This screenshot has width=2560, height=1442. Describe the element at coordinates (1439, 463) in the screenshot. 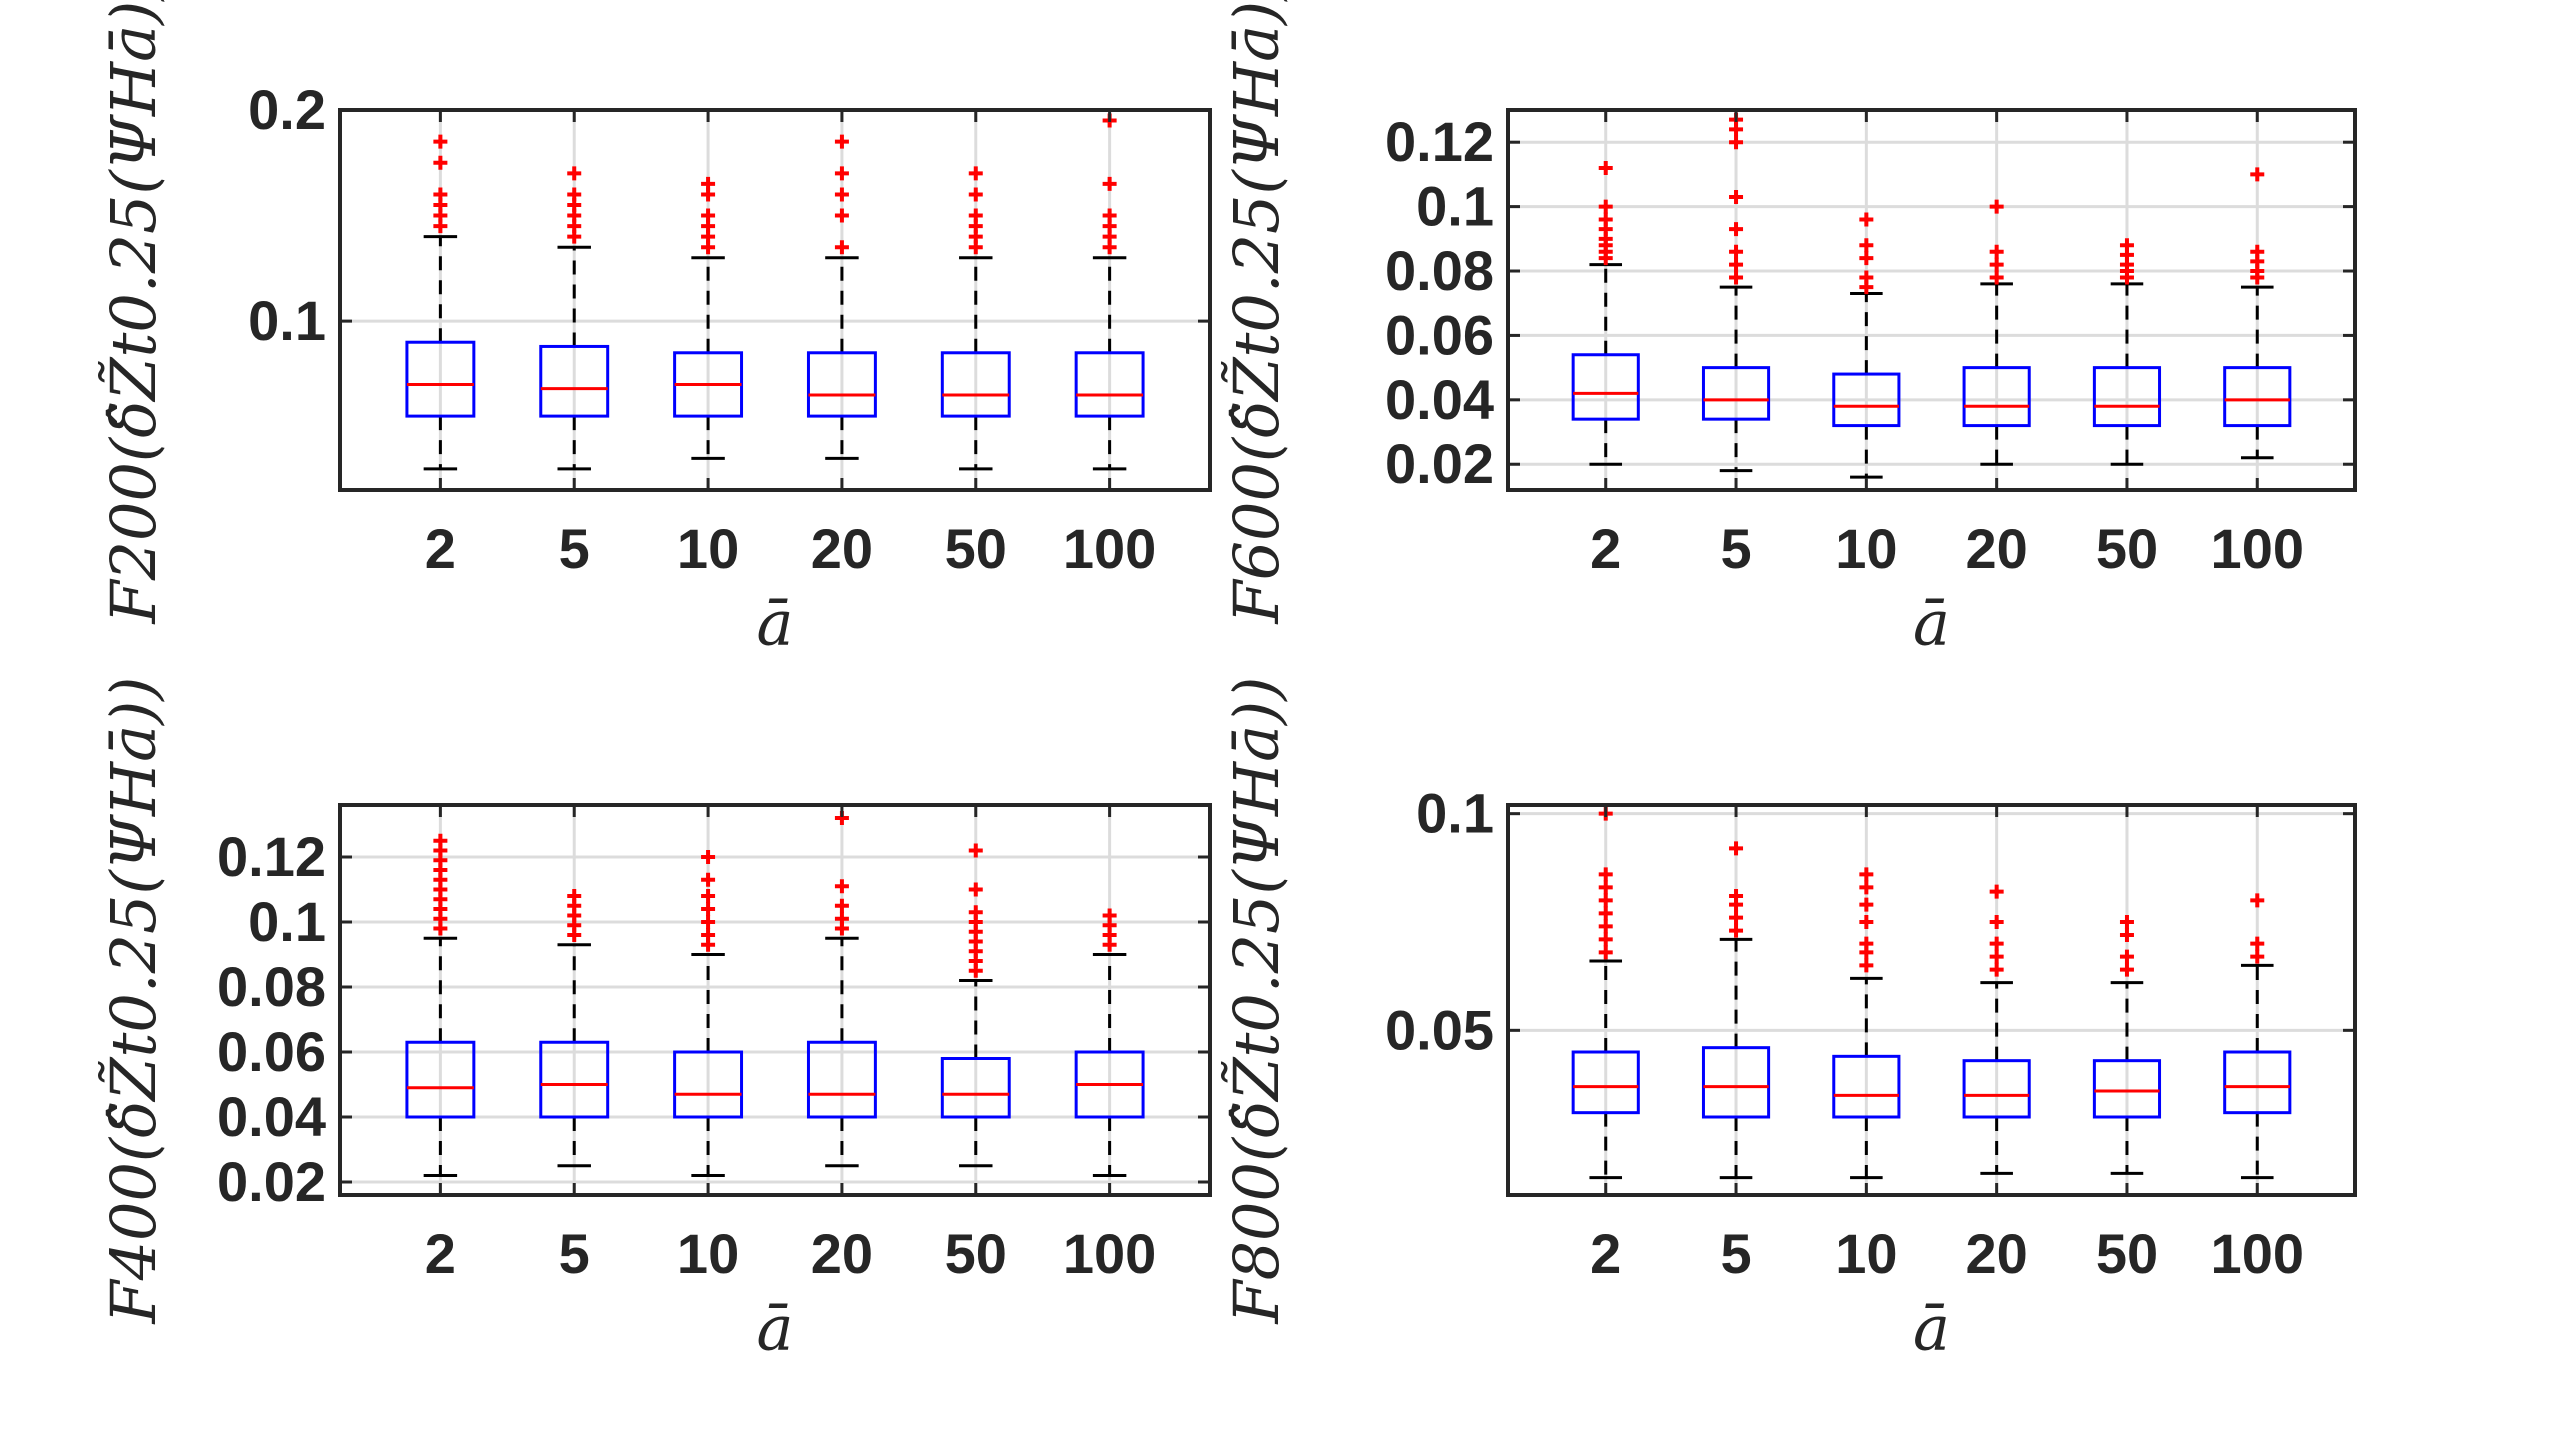

I see `y-tick-label: 0.02` at that location.